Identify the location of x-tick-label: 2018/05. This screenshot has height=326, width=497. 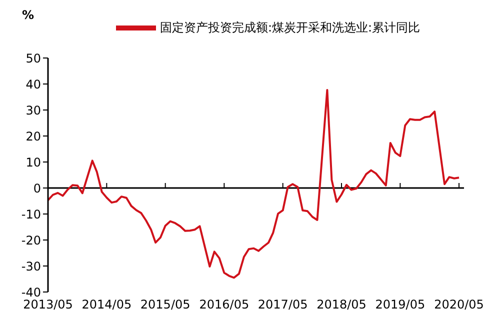
(341, 305).